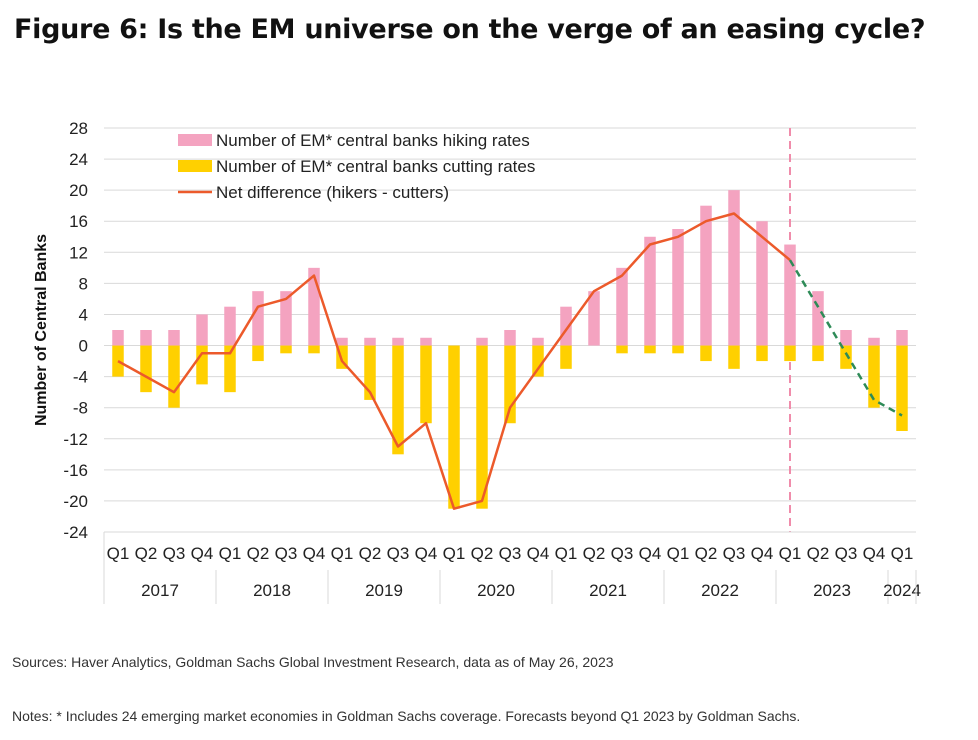 This screenshot has width=978, height=740. Describe the element at coordinates (78, 221) in the screenshot. I see `y-tick-label: 16` at that location.